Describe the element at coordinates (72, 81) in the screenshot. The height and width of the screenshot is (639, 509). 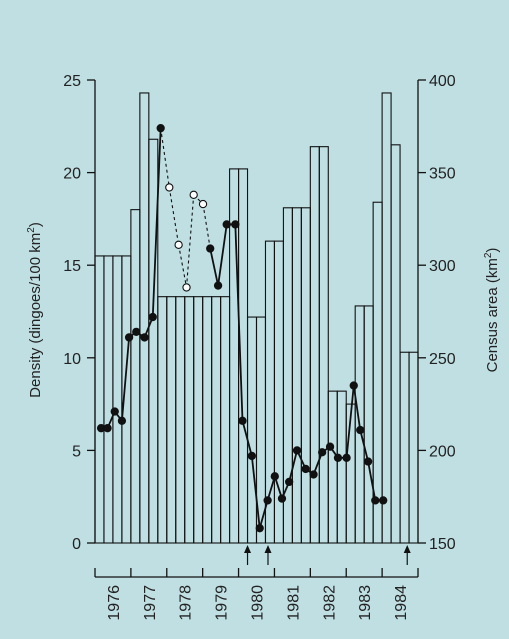
I see `left-tick-label: 25` at that location.